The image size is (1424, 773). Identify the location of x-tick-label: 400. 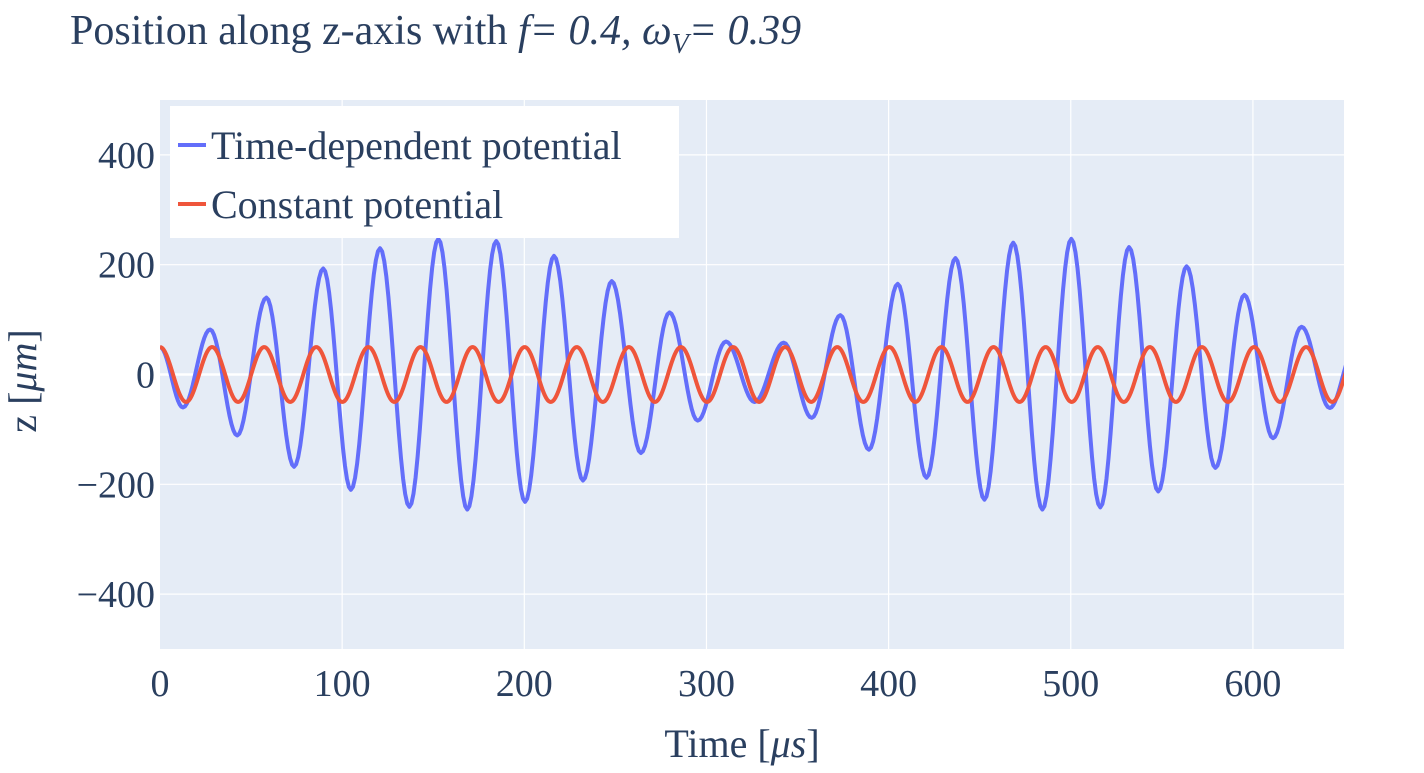
(888, 684).